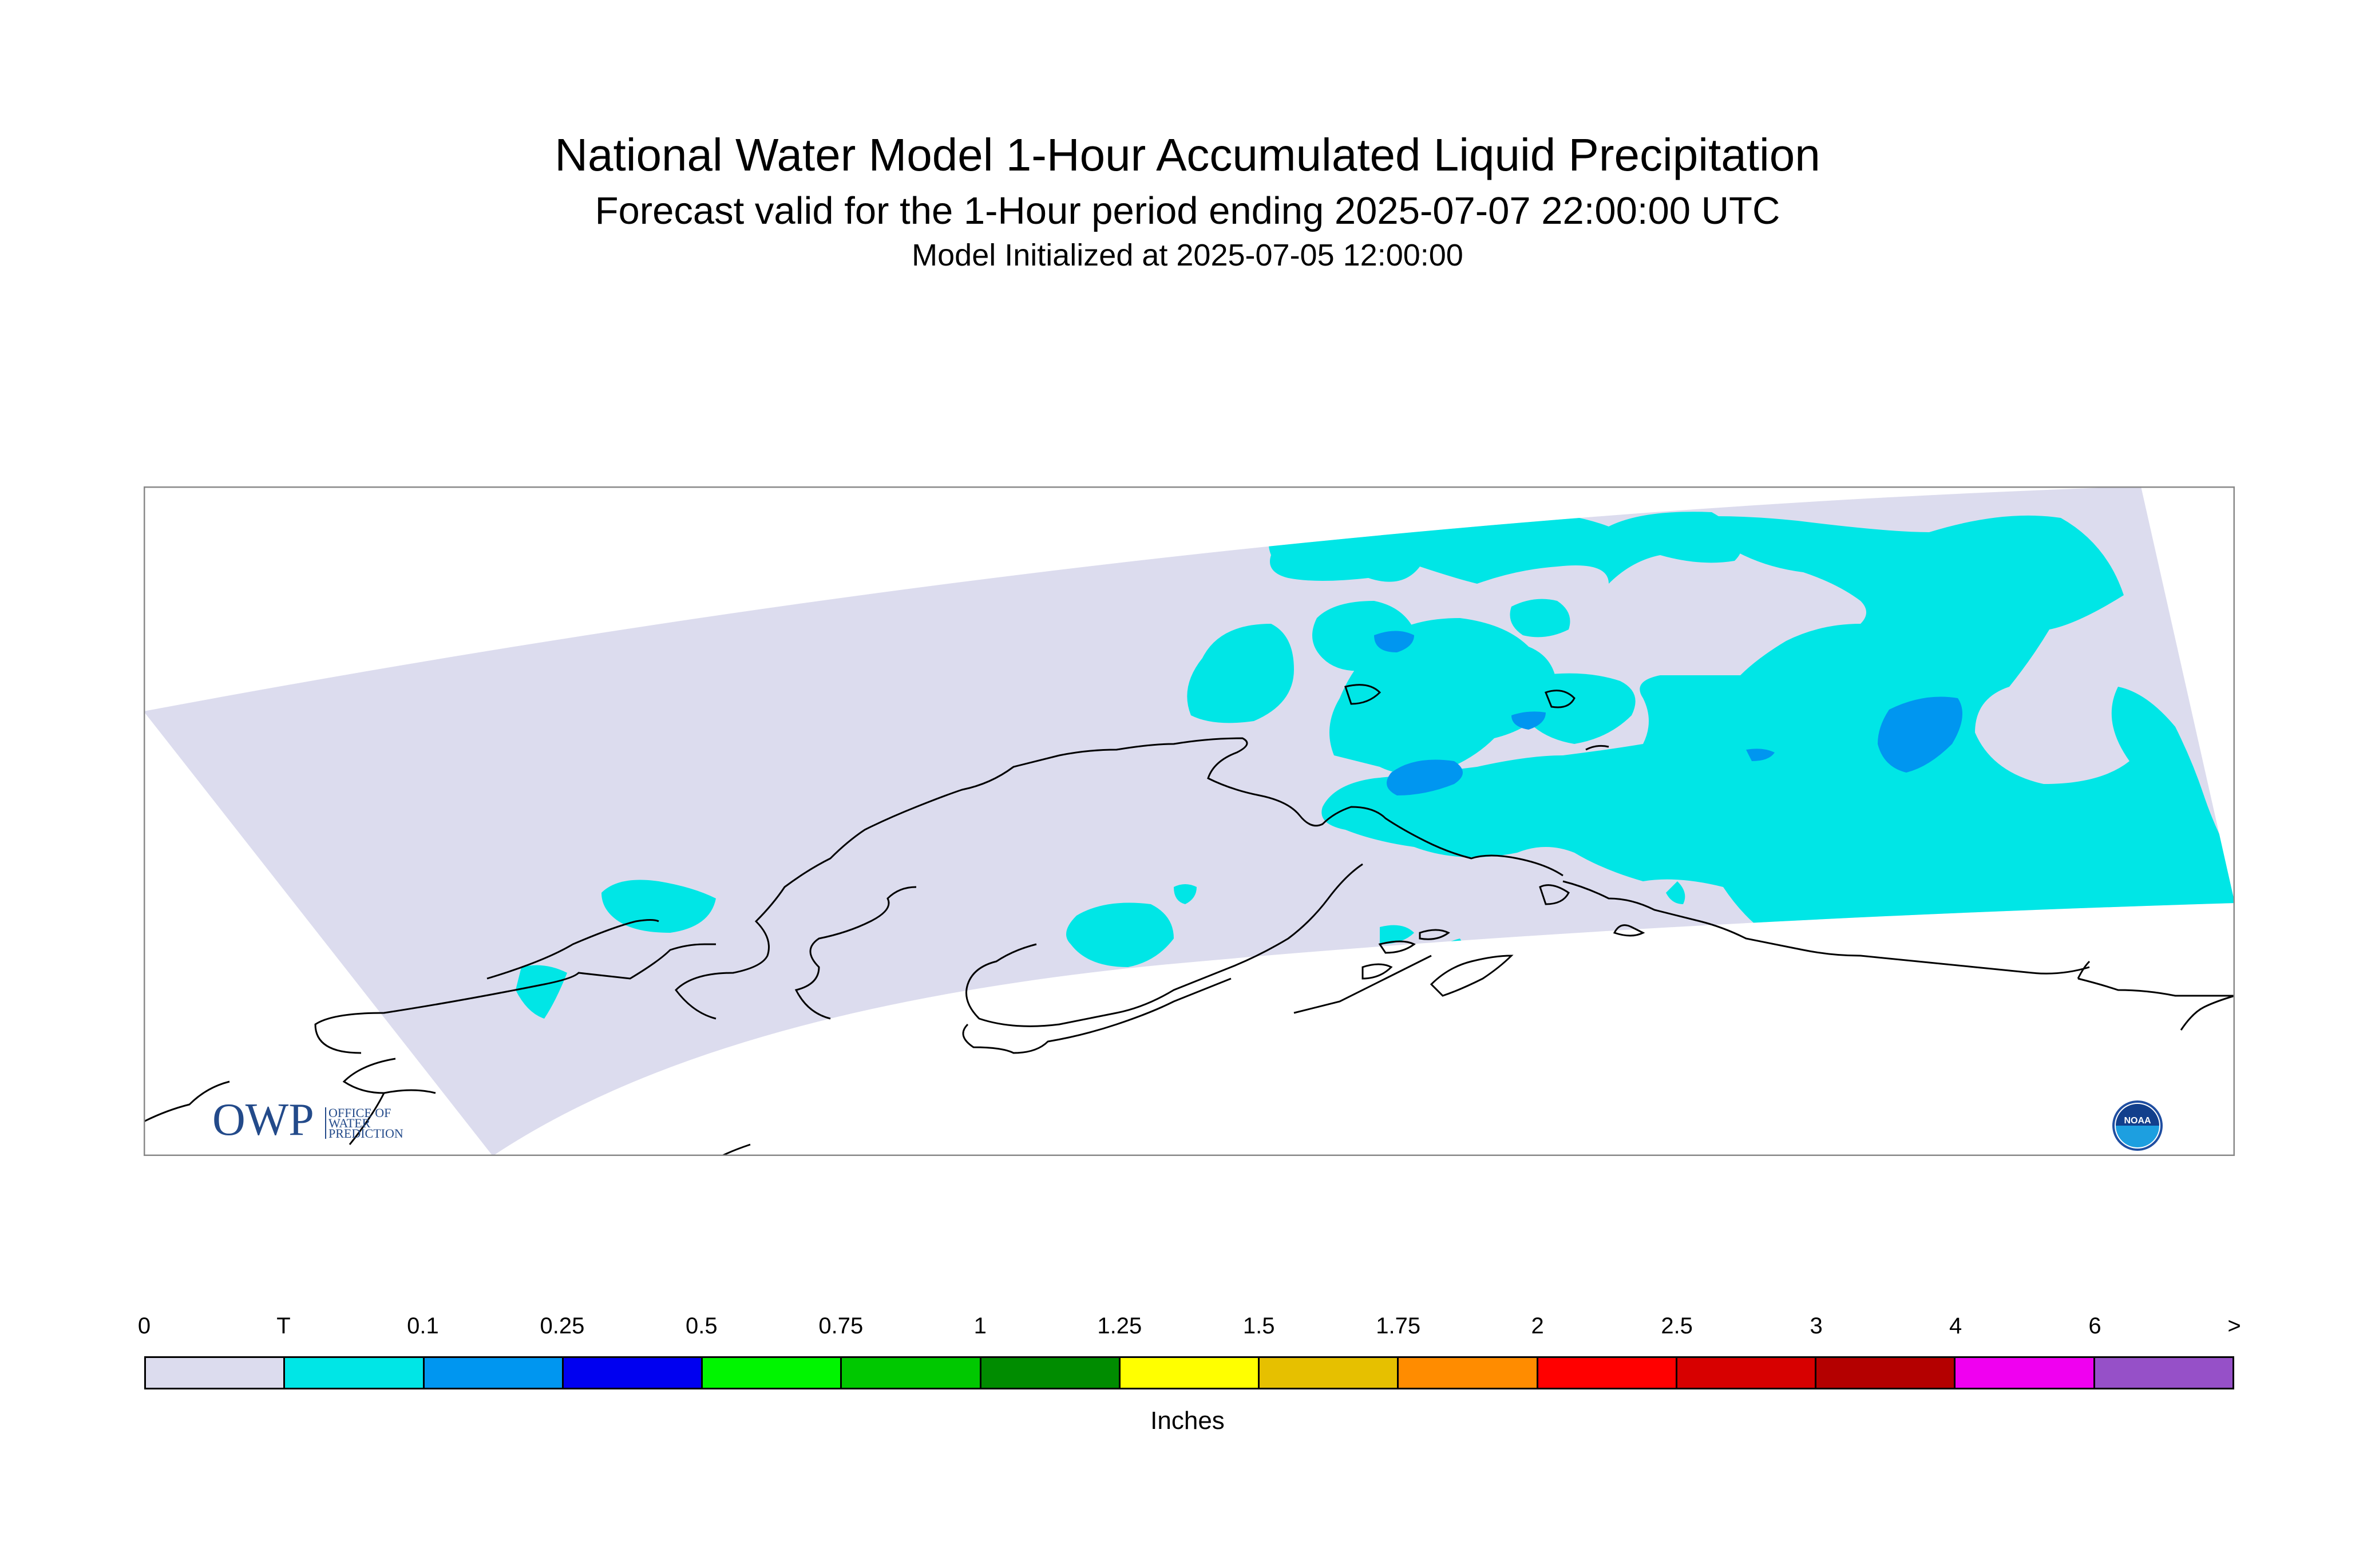  Describe the element at coordinates (359, 1113) in the screenshot. I see `owp-logo-line1: OFFICE OF` at that location.